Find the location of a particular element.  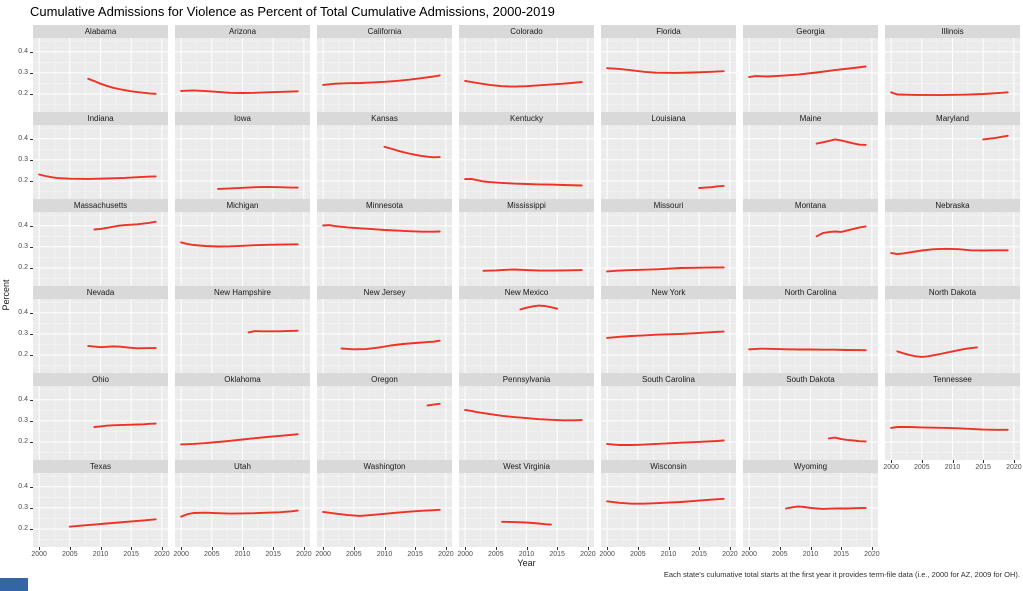

trend-line-west-virginia is located at coordinates (526, 523).